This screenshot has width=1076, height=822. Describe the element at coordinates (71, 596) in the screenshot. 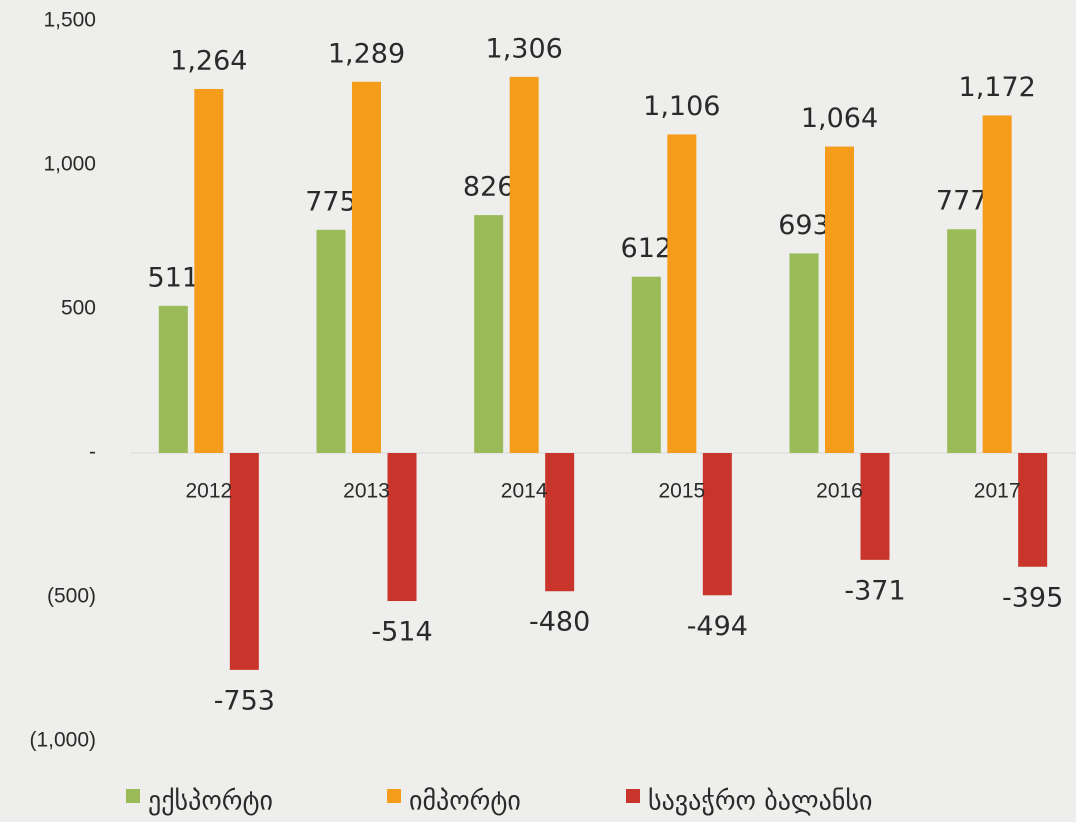

I see `y-tick-label: (500)` at that location.